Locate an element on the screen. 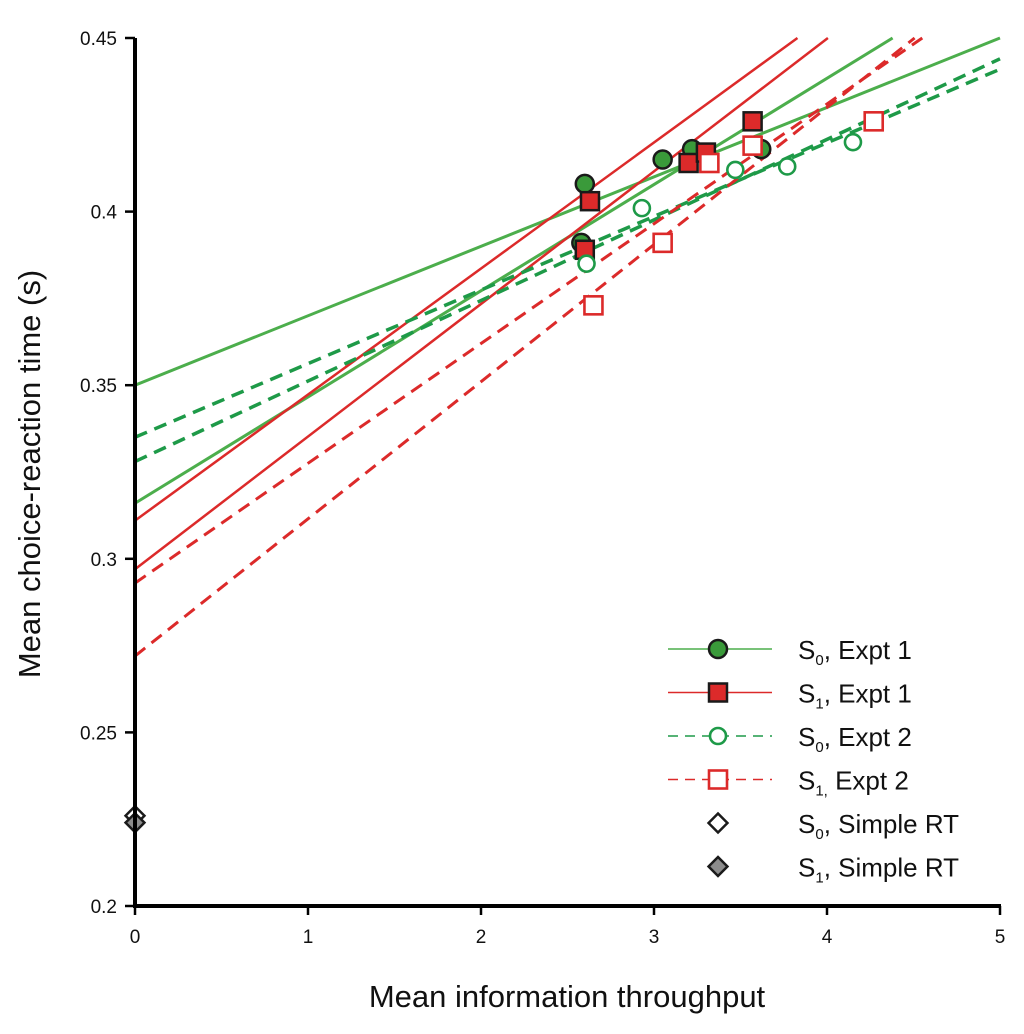  x-tick-label: 5 is located at coordinates (1000, 937).